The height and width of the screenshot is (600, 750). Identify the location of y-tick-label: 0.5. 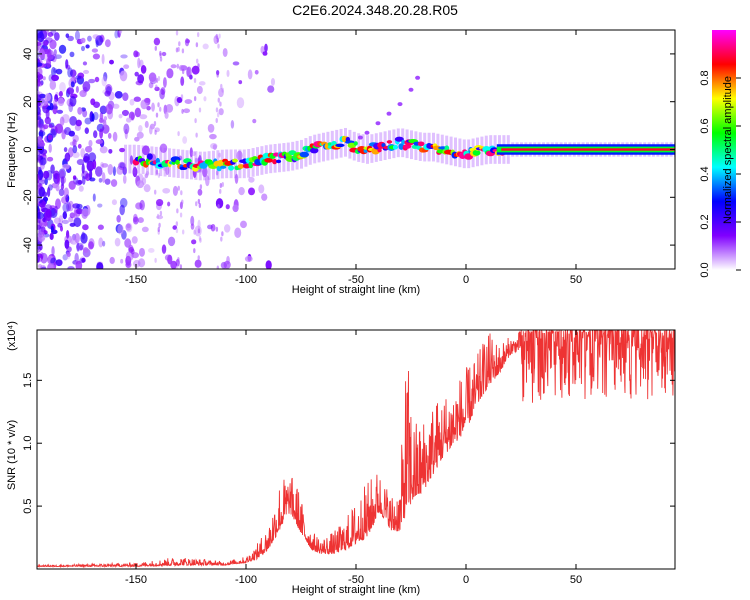
(28, 505).